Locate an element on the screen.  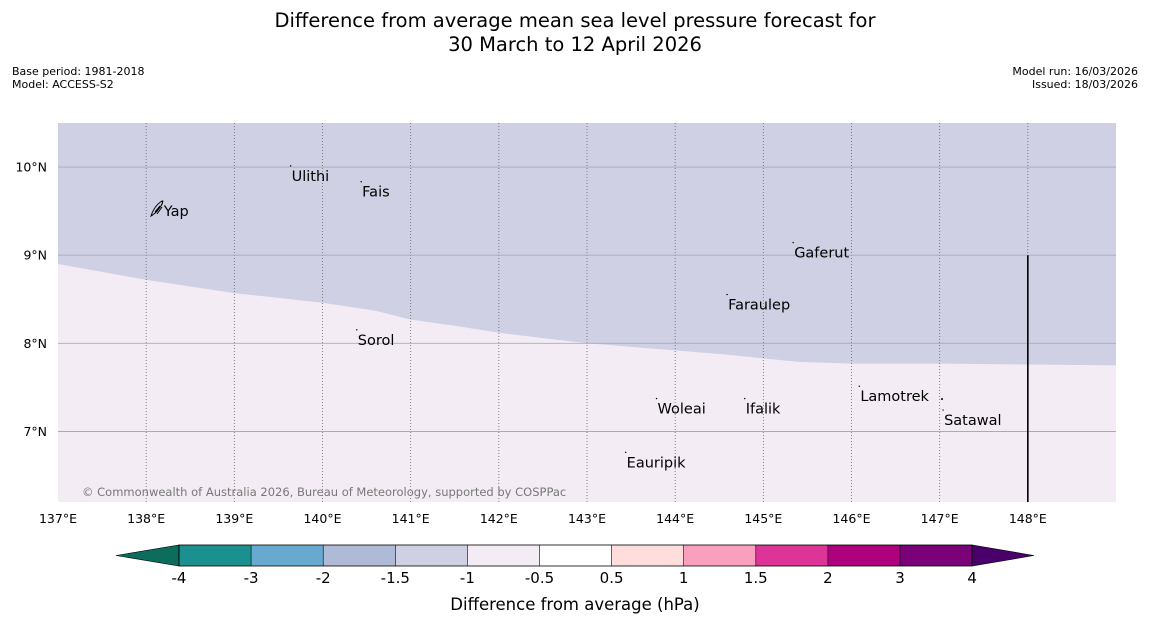
meta-left: Base period: 1981-2018 Model: ACCESS-S2 is located at coordinates (78, 78).